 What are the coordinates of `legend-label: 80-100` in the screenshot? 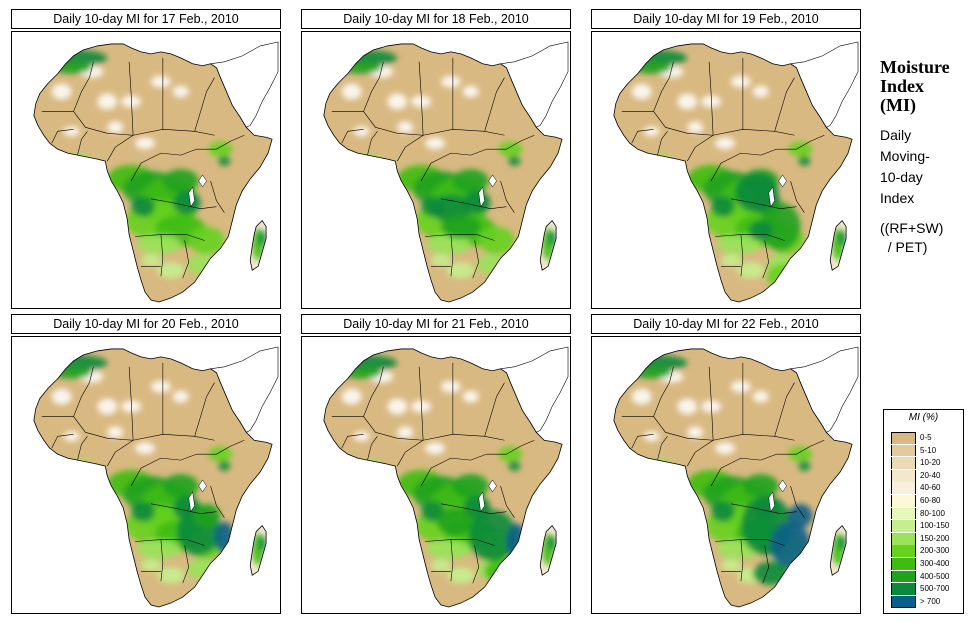 It's located at (932, 513).